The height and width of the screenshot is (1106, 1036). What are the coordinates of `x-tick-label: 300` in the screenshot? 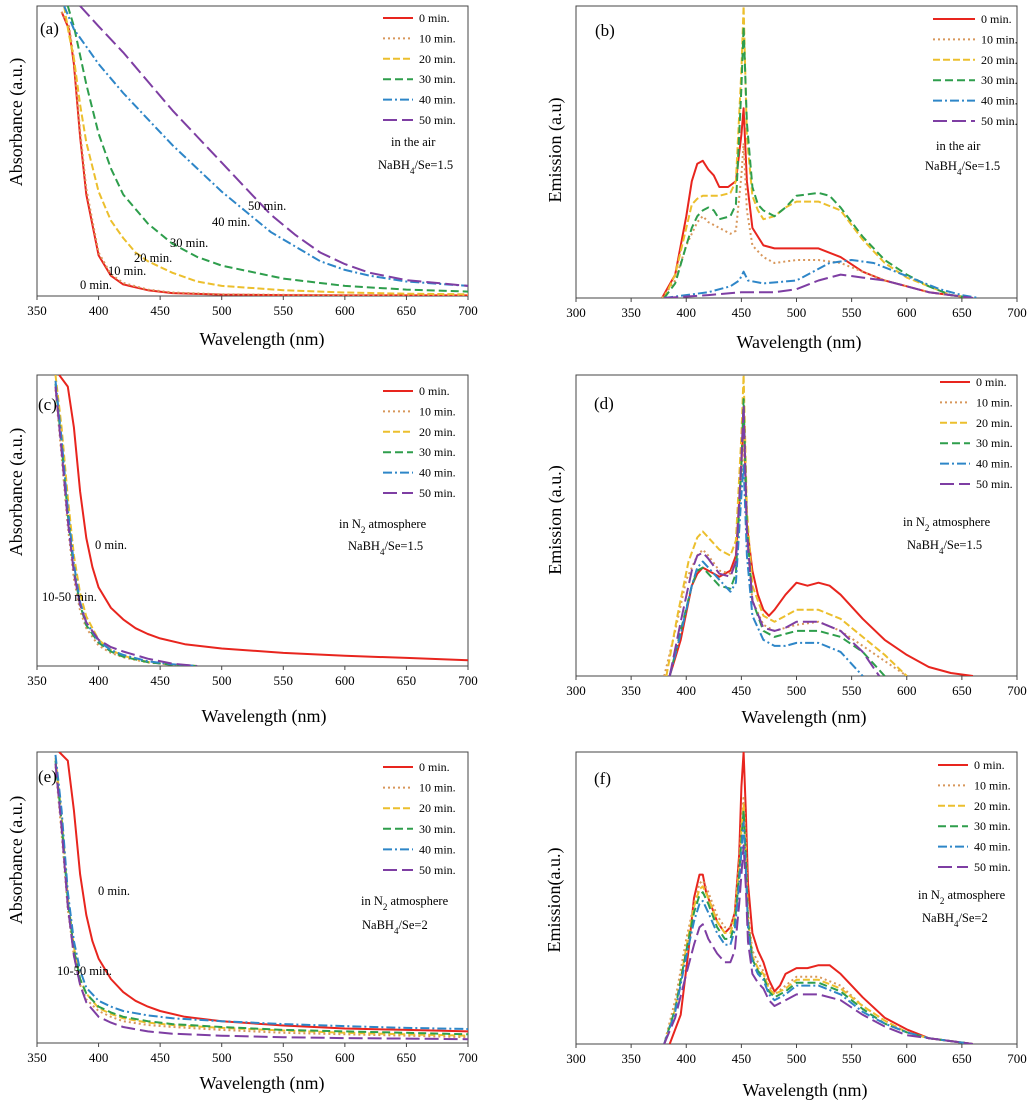 It's located at (576, 690).